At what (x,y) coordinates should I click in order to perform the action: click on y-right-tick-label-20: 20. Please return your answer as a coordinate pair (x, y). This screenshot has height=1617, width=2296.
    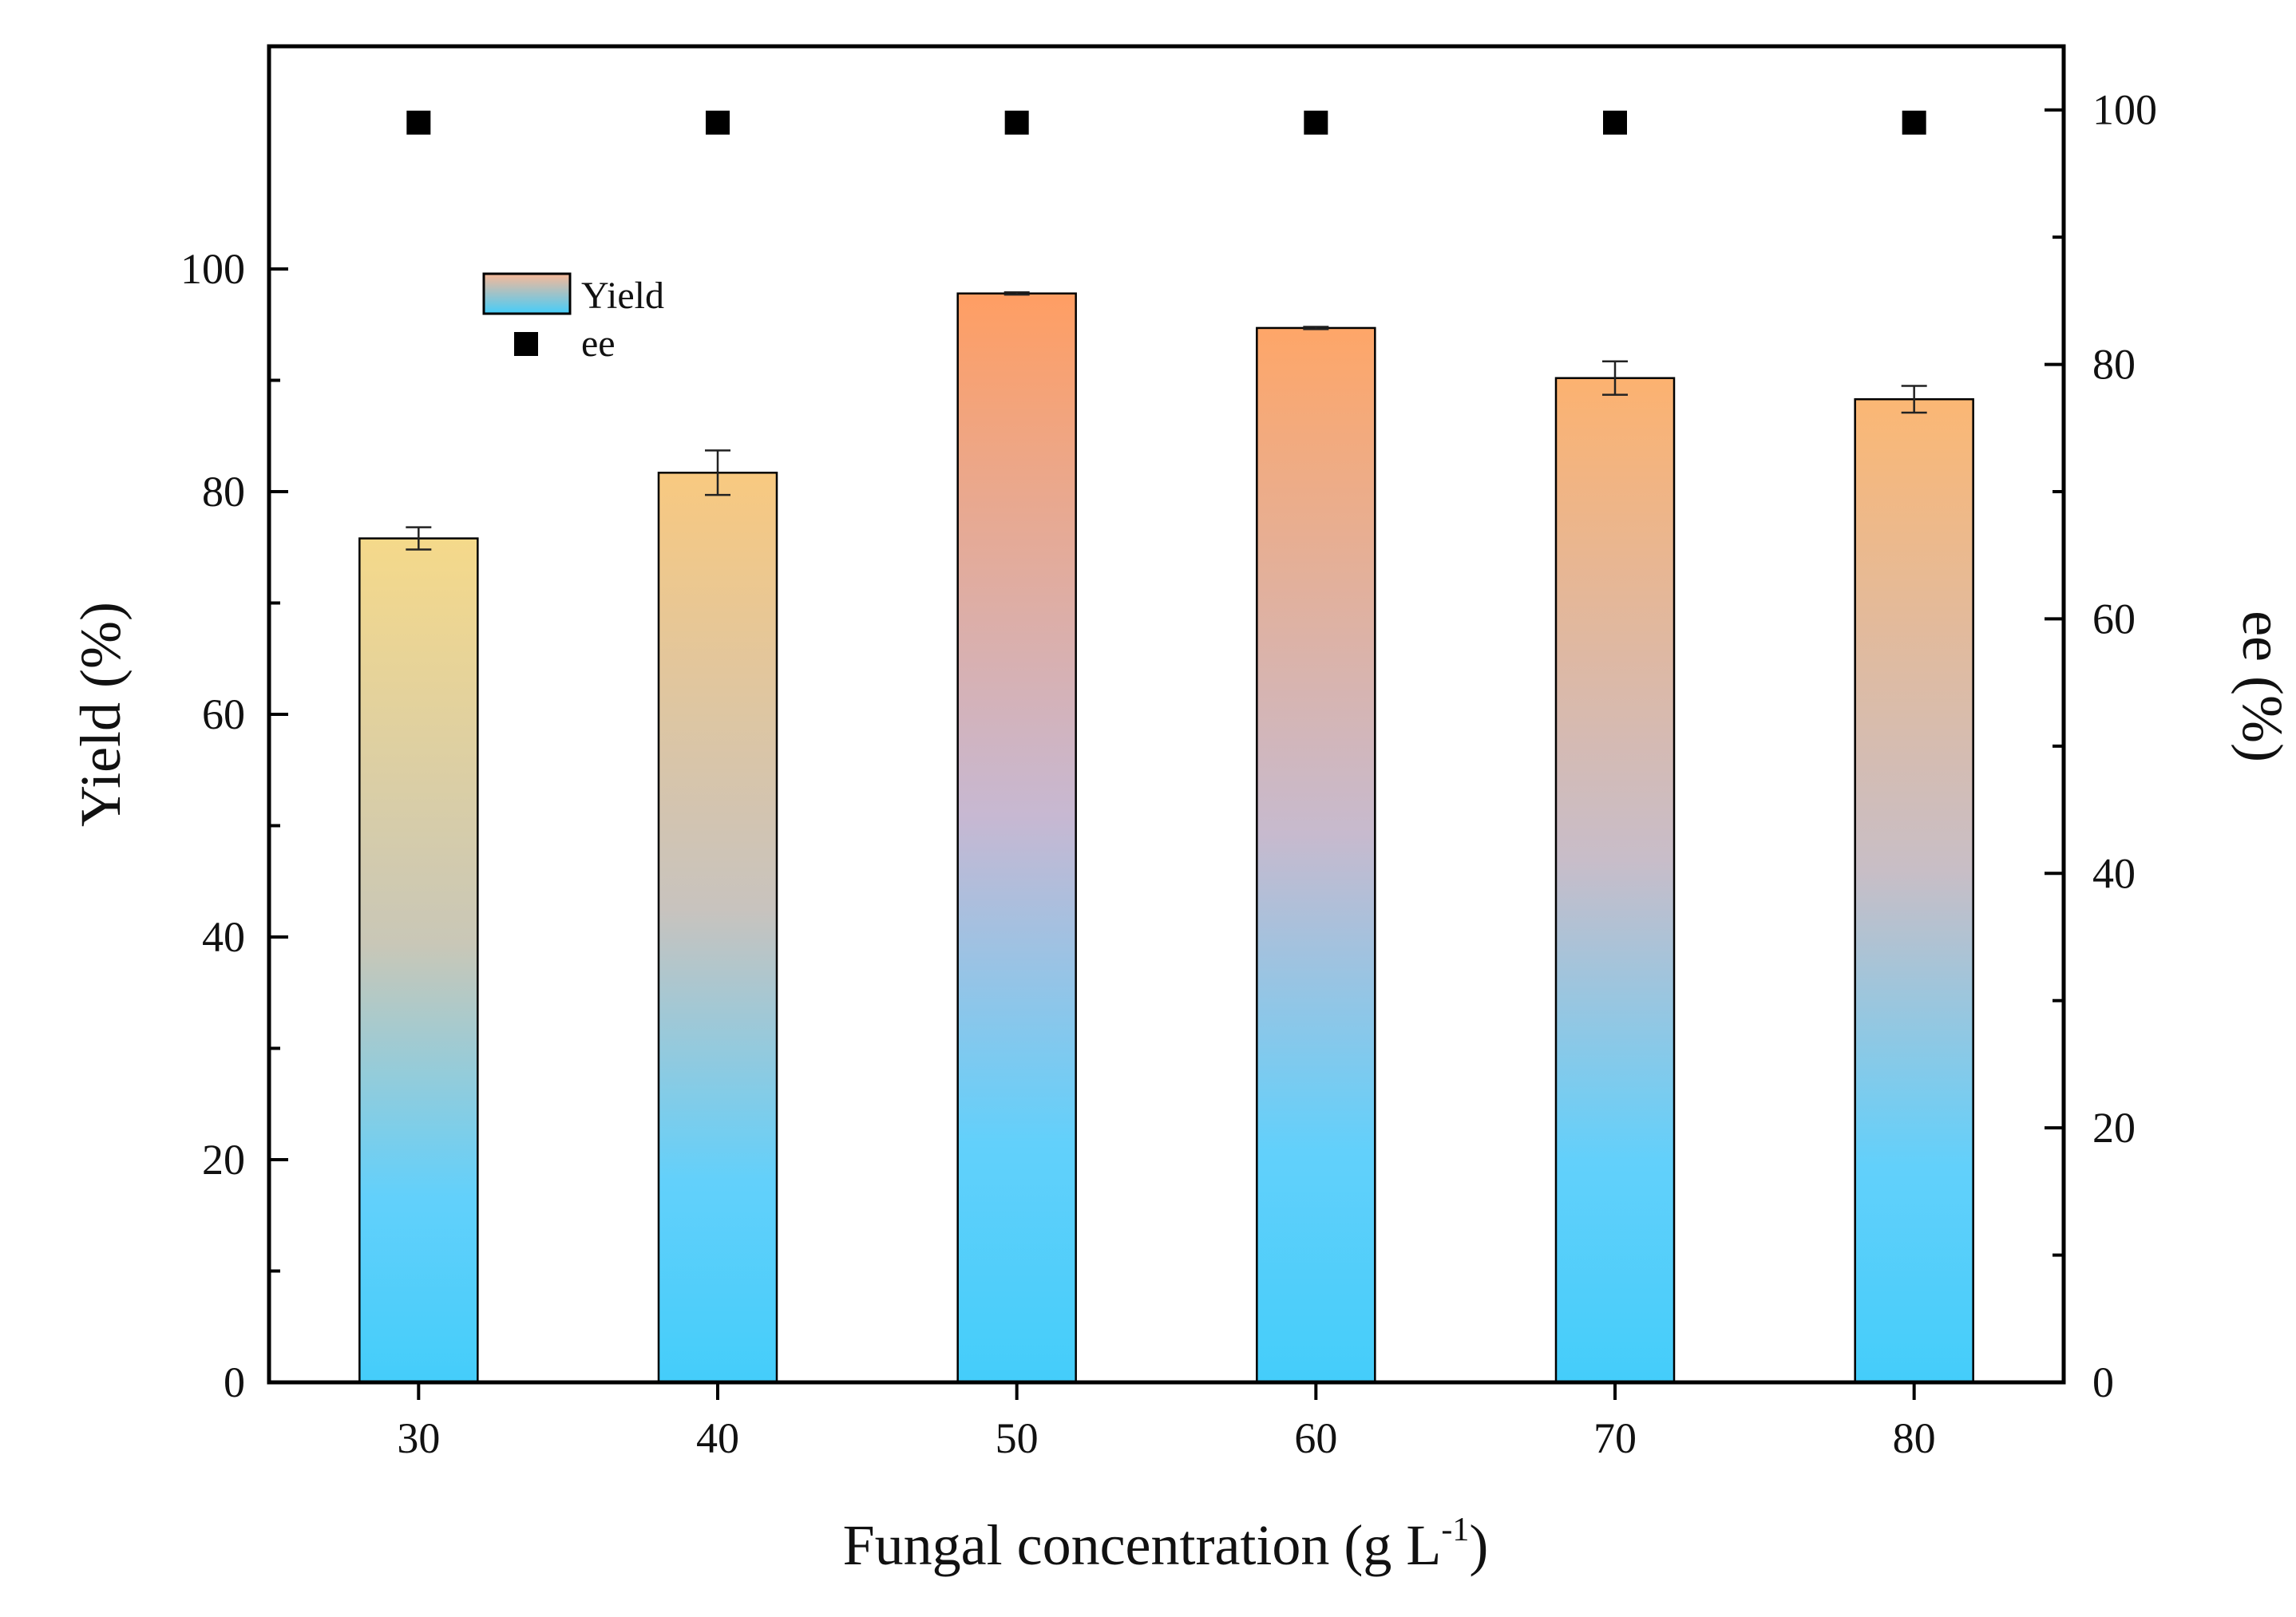
    Looking at the image, I should click on (2114, 1128).